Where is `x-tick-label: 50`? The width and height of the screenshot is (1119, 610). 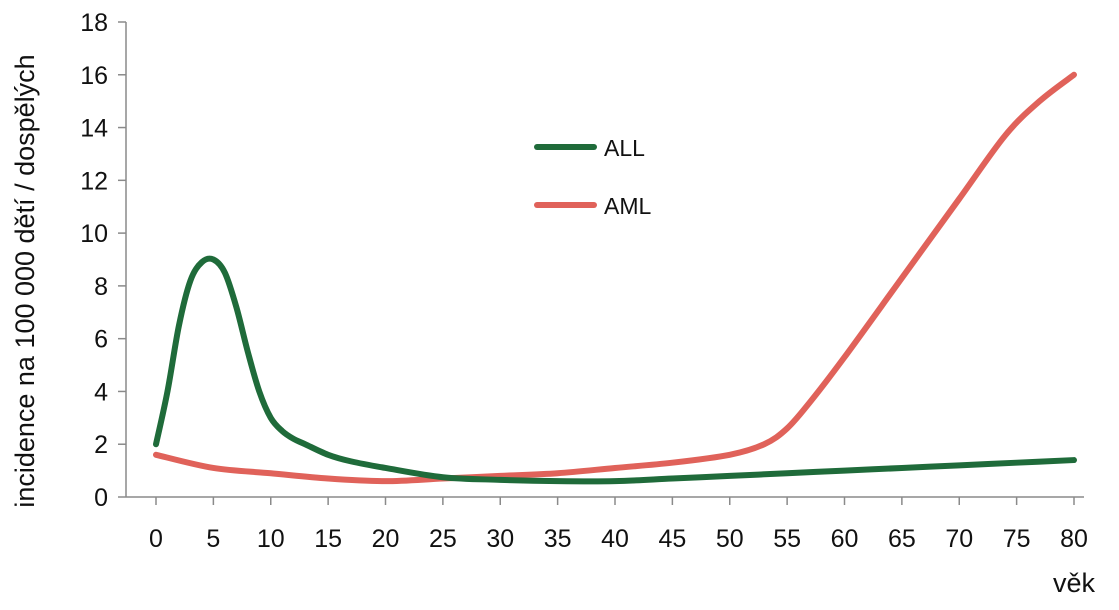
x-tick-label: 50 is located at coordinates (730, 539).